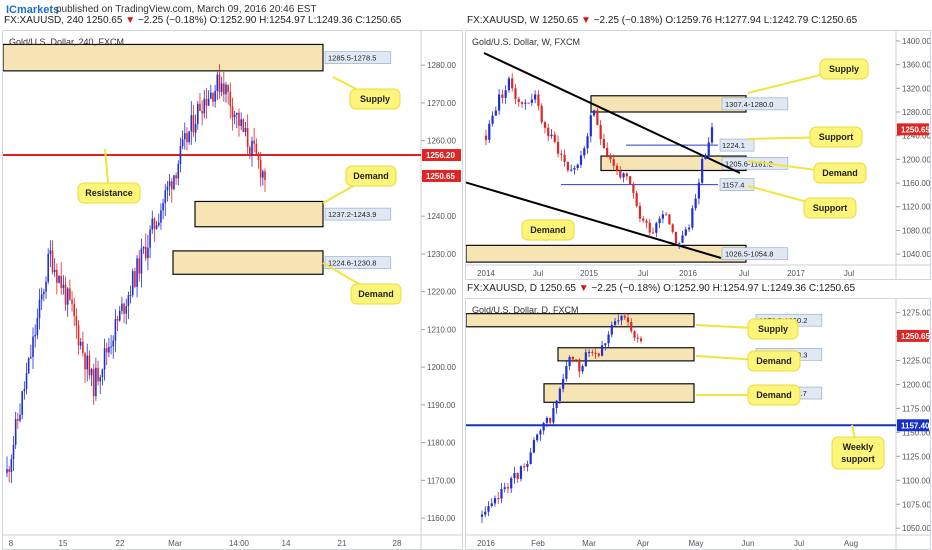  What do you see at coordinates (33, 10) in the screenshot?
I see `brand-logo: ICmarkets` at bounding box center [33, 10].